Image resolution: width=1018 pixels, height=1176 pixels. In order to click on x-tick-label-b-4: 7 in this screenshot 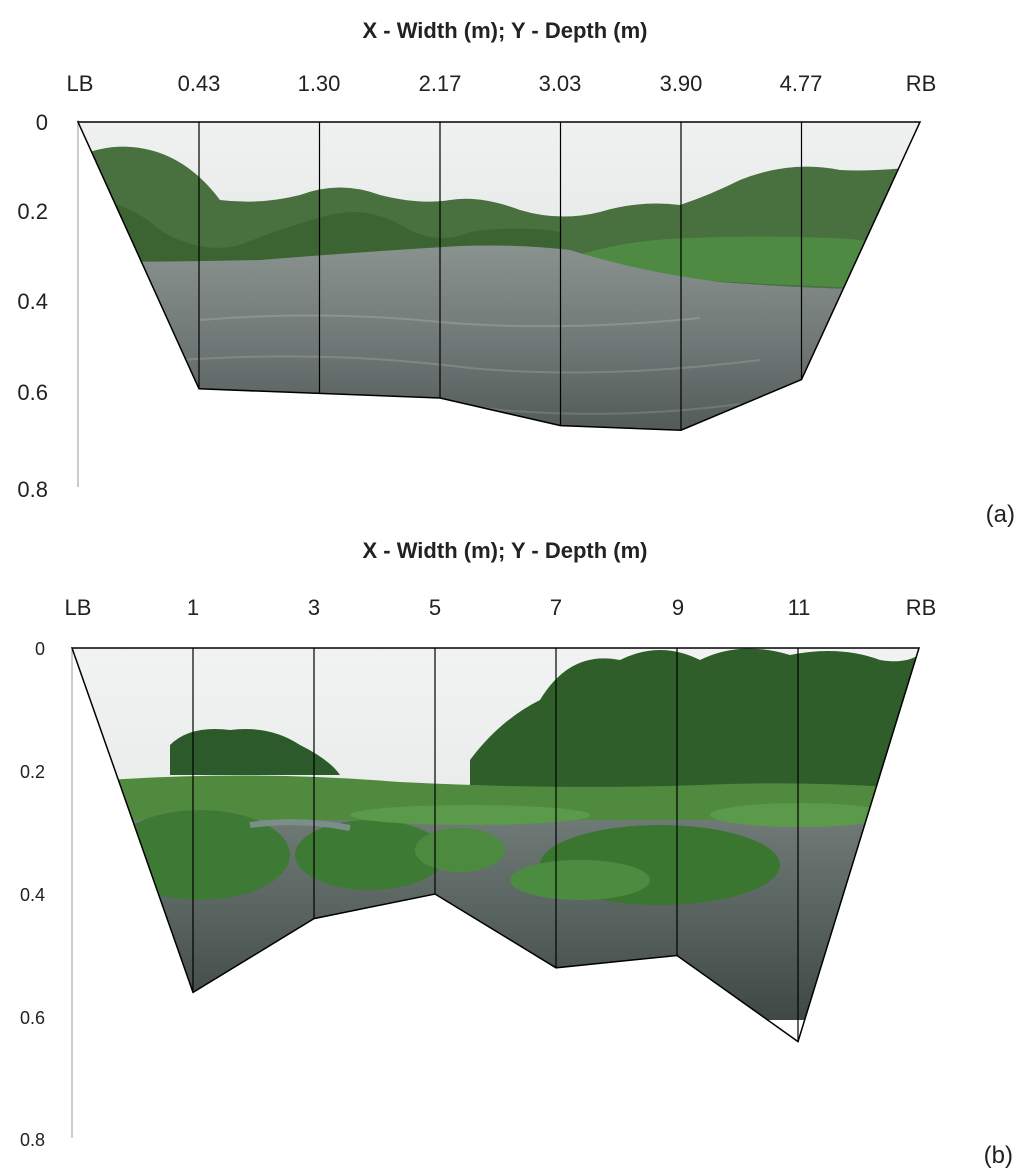, I will do `click(556, 607)`.